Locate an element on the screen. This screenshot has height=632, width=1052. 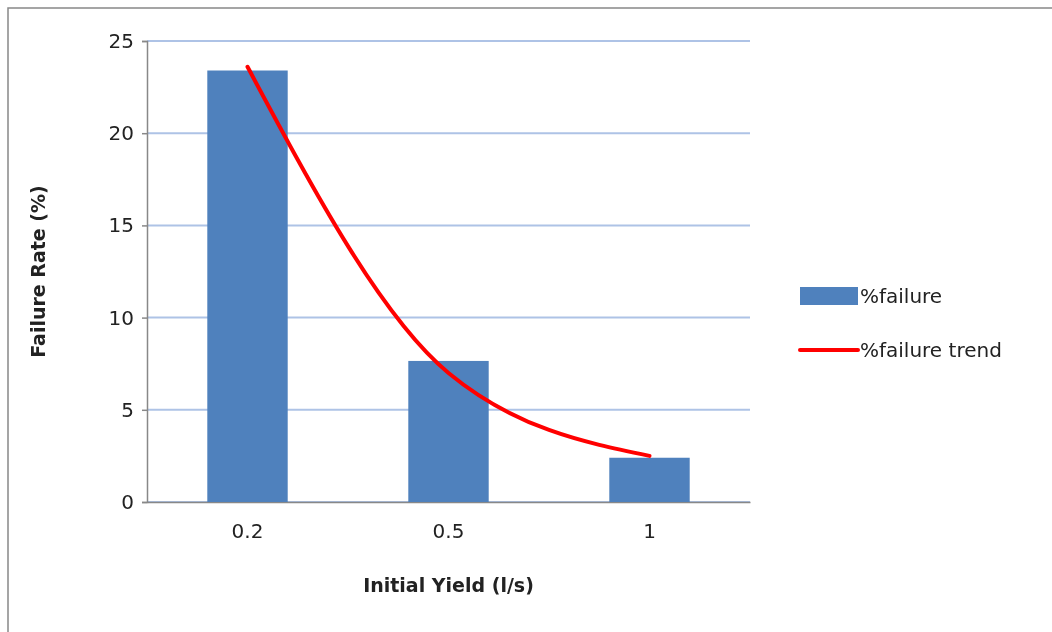
x-axis-title: Initial Yield (l/s) is located at coordinates (448, 585).